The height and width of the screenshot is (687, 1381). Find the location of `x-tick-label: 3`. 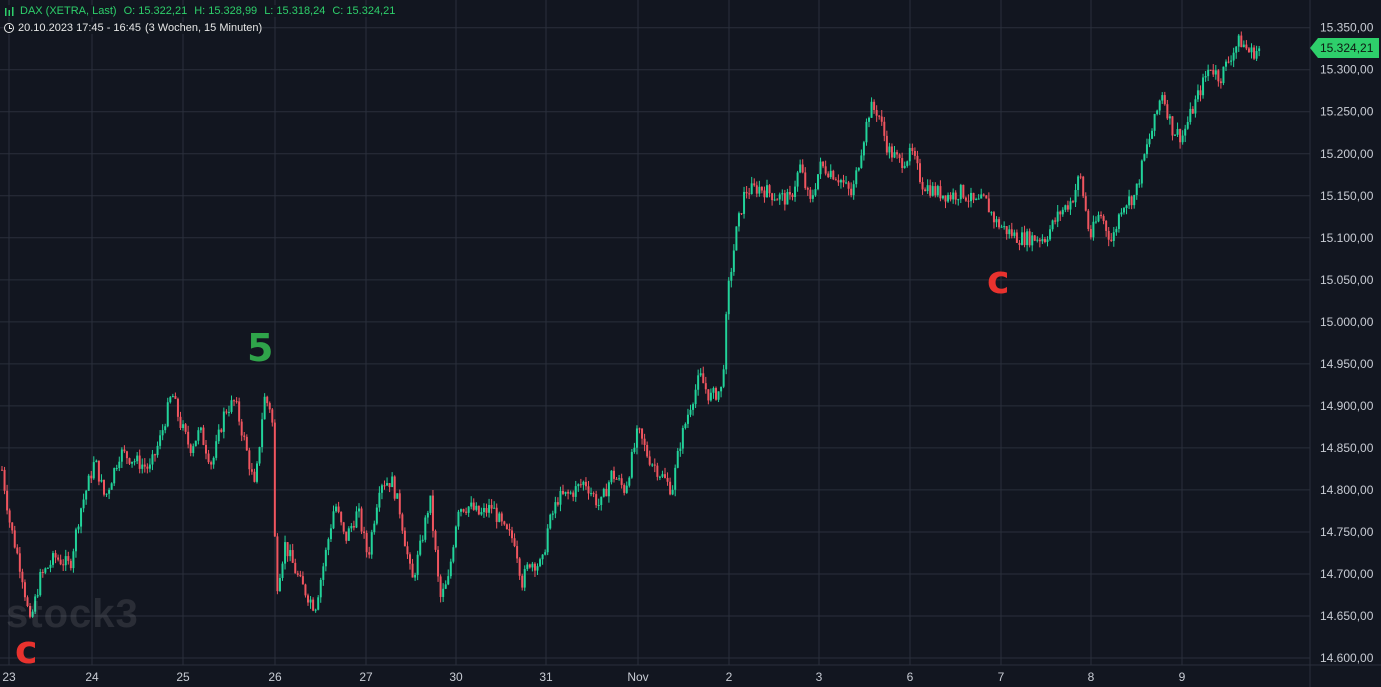

x-tick-label: 3 is located at coordinates (819, 677).